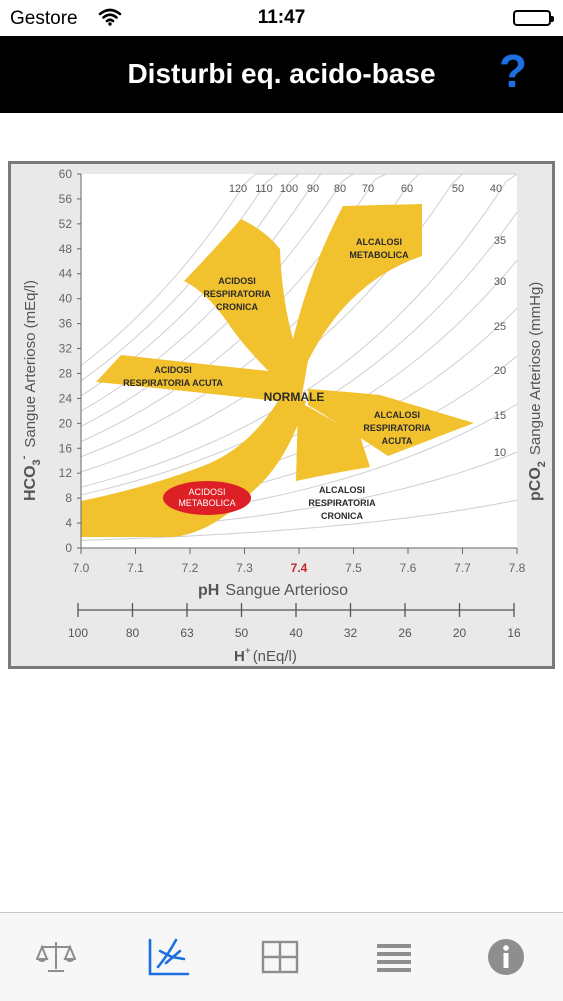 This screenshot has height=1001, width=563. What do you see at coordinates (110, 19) in the screenshot?
I see `wifi-icon` at bounding box center [110, 19].